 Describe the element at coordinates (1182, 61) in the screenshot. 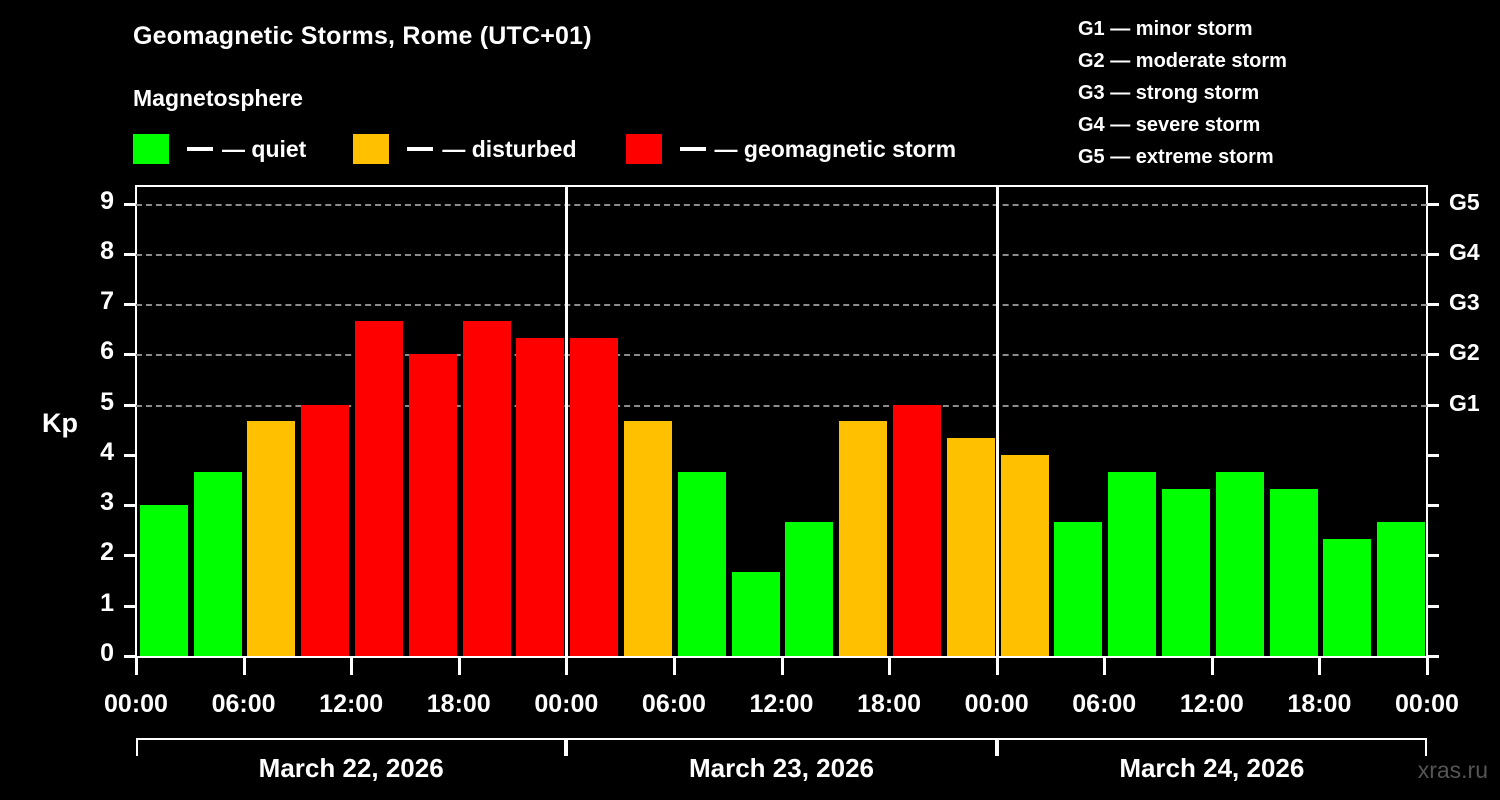

I see `g-scale-item-g2: G2 — moderate storm` at that location.